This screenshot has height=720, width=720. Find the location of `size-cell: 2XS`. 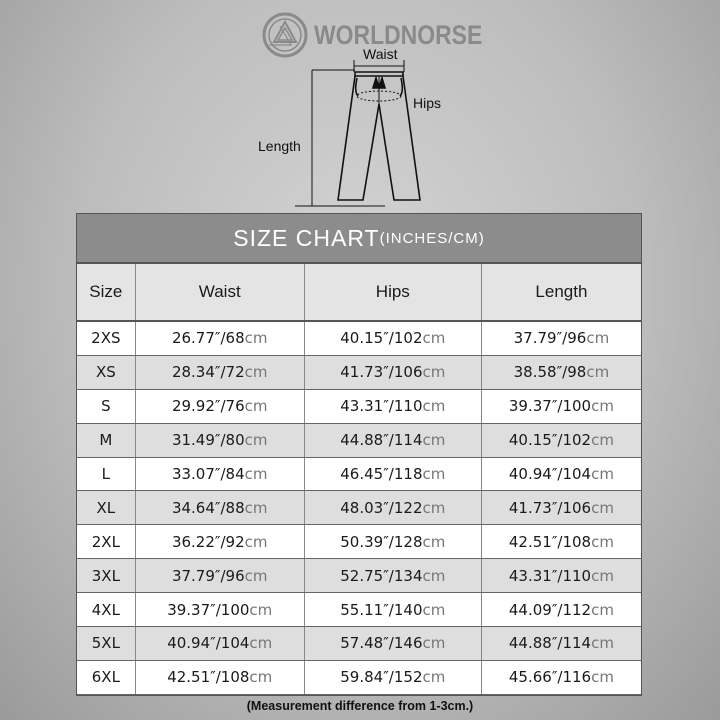

size-cell: 2XS is located at coordinates (106, 338).